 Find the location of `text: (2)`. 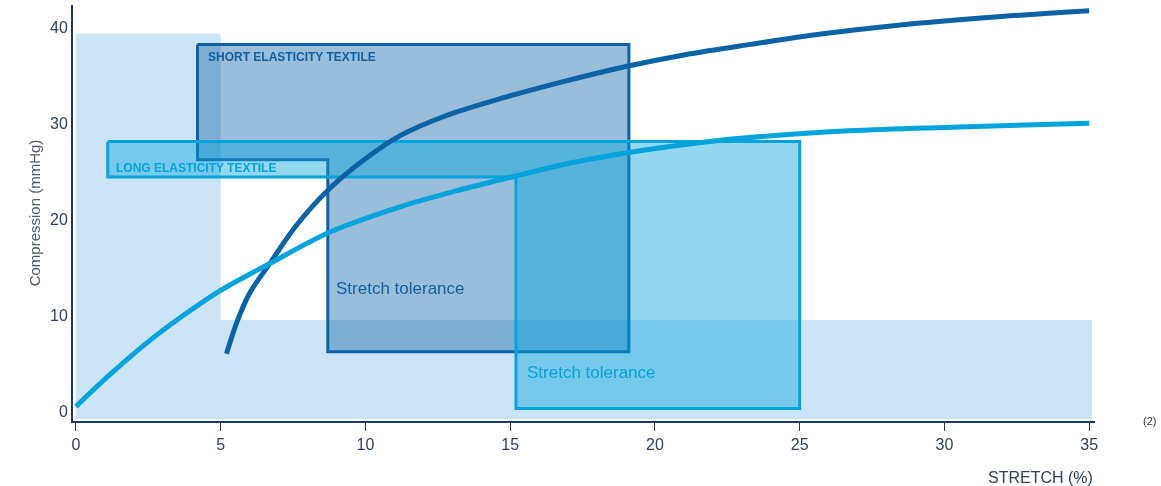

text: (2) is located at coordinates (1150, 421).